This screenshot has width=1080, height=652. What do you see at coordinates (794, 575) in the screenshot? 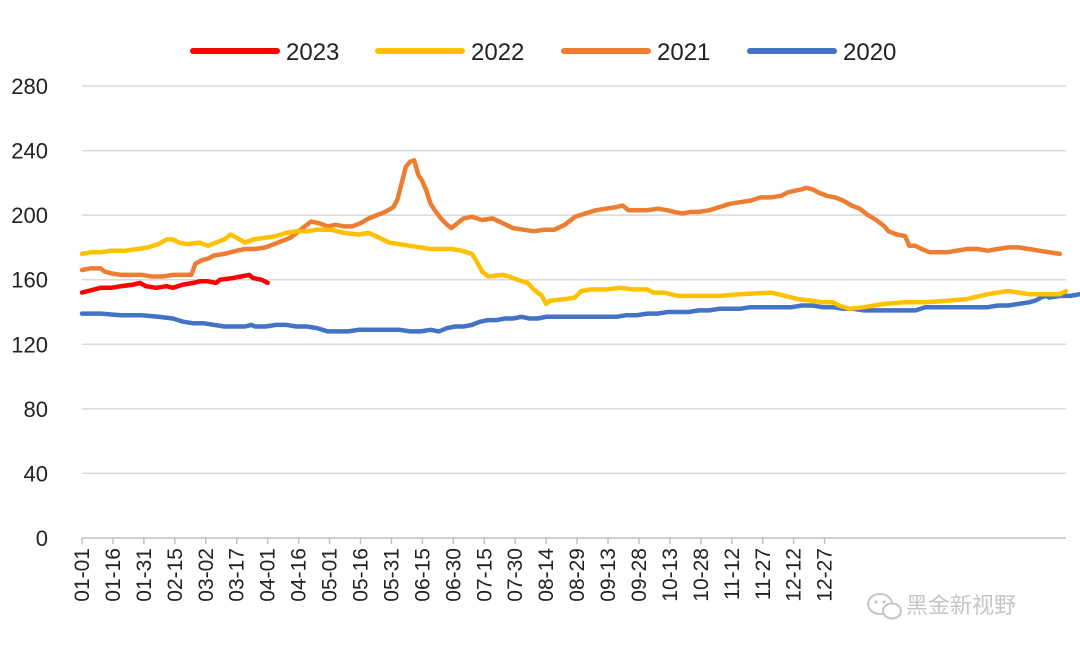
I see `x-tick-label: 12-12` at bounding box center [794, 575].